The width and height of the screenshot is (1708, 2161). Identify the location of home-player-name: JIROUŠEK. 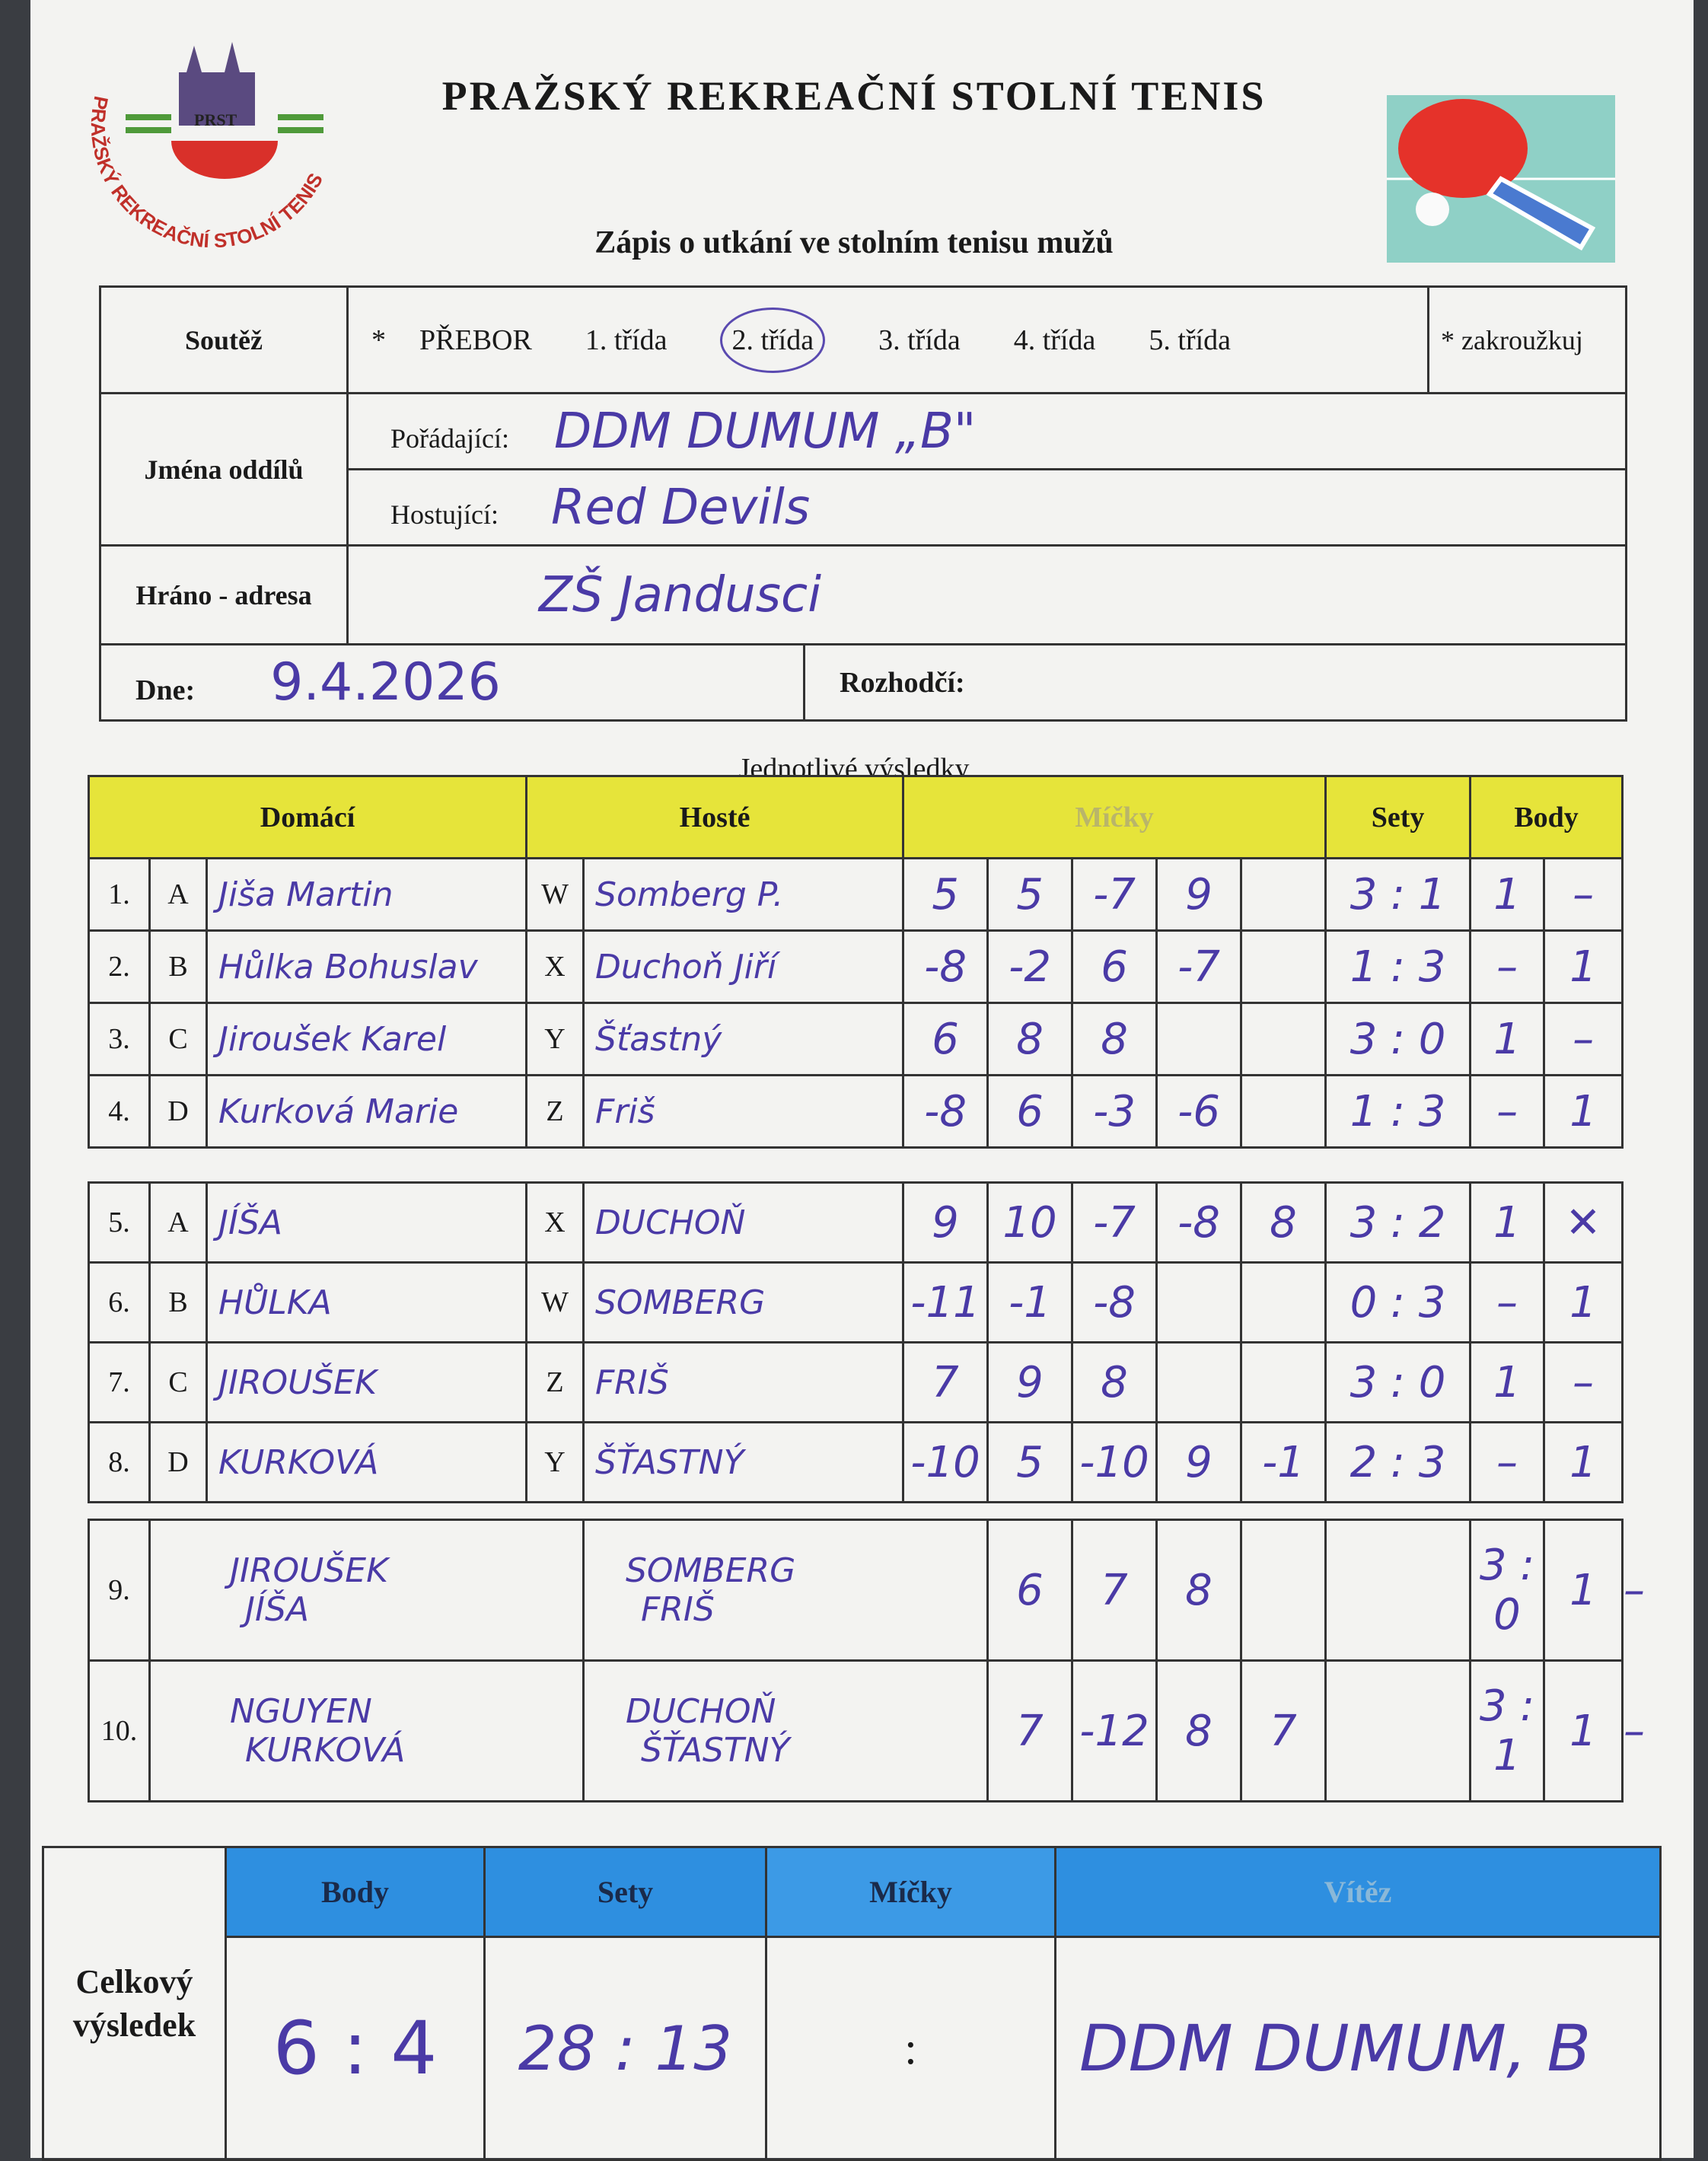
(366, 1382).